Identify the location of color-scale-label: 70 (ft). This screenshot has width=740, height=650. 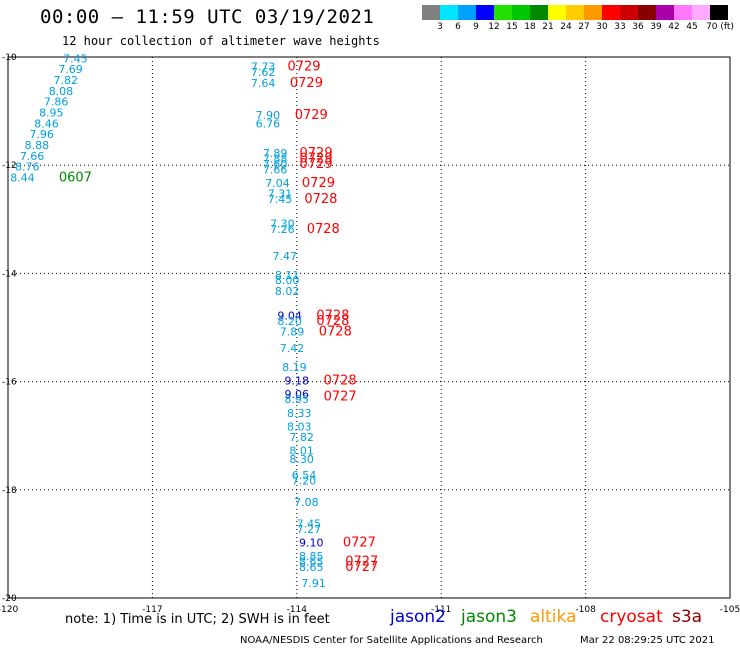
(720, 27).